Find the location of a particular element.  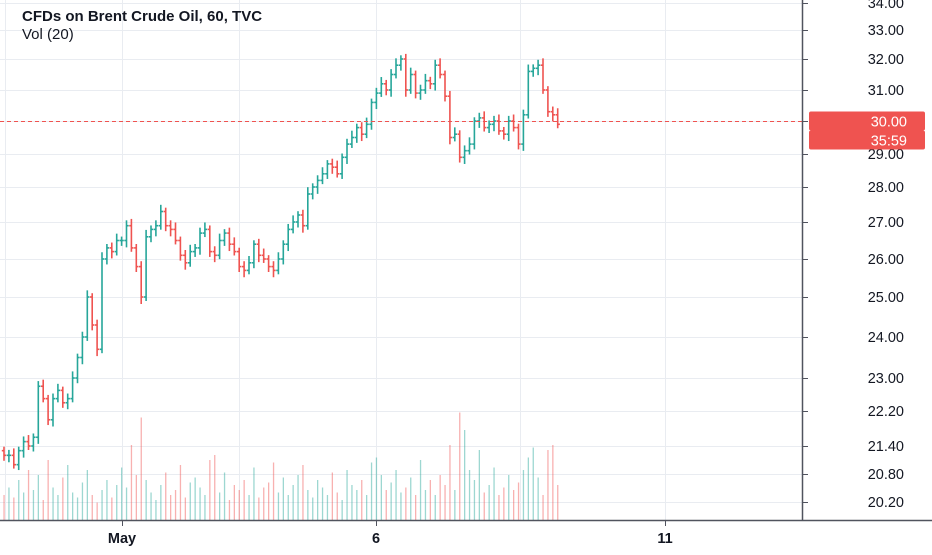

price-badge: 30.00 is located at coordinates (867, 121).